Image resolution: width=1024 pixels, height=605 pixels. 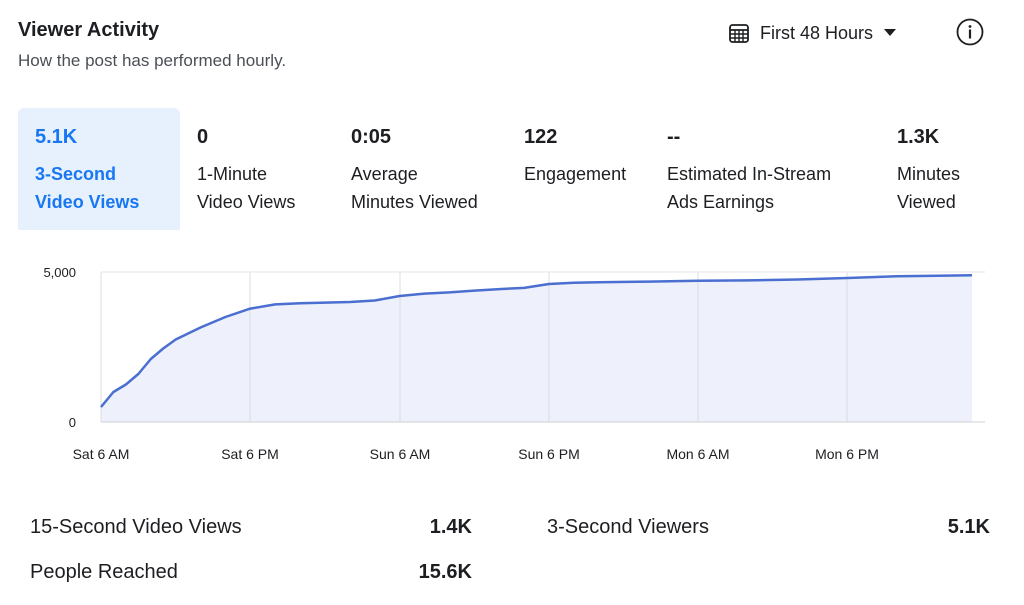 I want to click on stat-label-3-second-viewers: 3-Second Viewers, so click(x=628, y=527).